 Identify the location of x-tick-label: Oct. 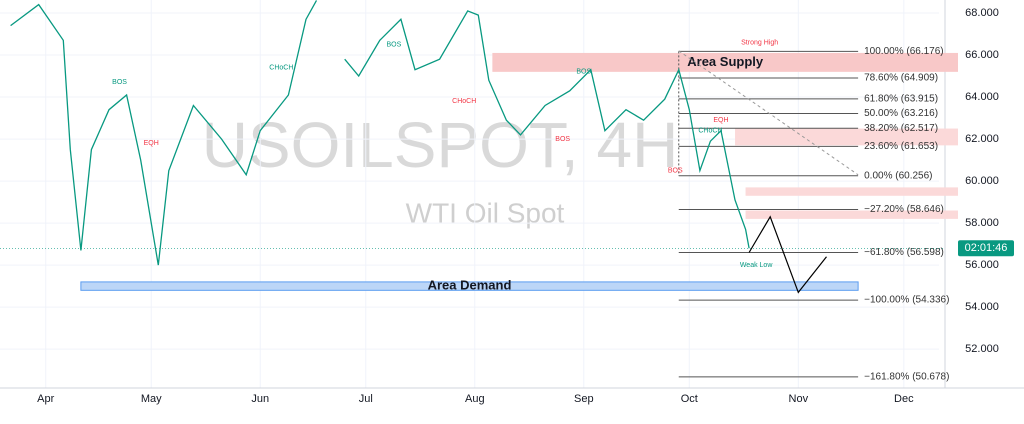
(689, 399).